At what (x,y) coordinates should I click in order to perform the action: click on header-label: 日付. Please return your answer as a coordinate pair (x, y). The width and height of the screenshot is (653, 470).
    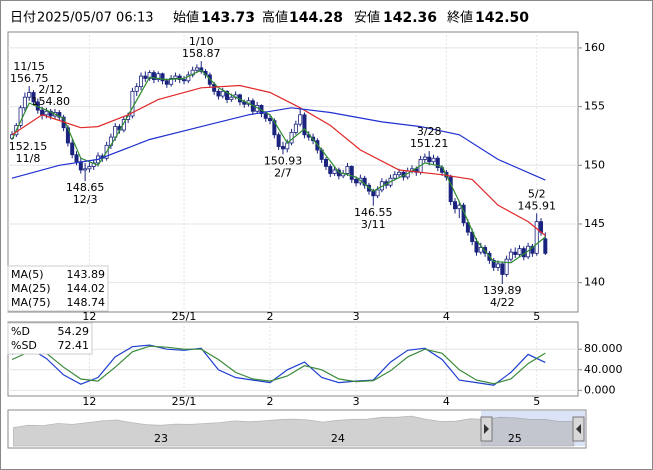
    Looking at the image, I should click on (23, 18).